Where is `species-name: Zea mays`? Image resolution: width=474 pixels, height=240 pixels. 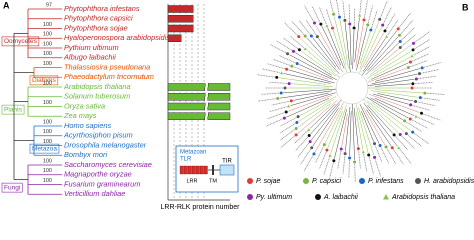 species-name: Zea mays is located at coordinates (80, 115).